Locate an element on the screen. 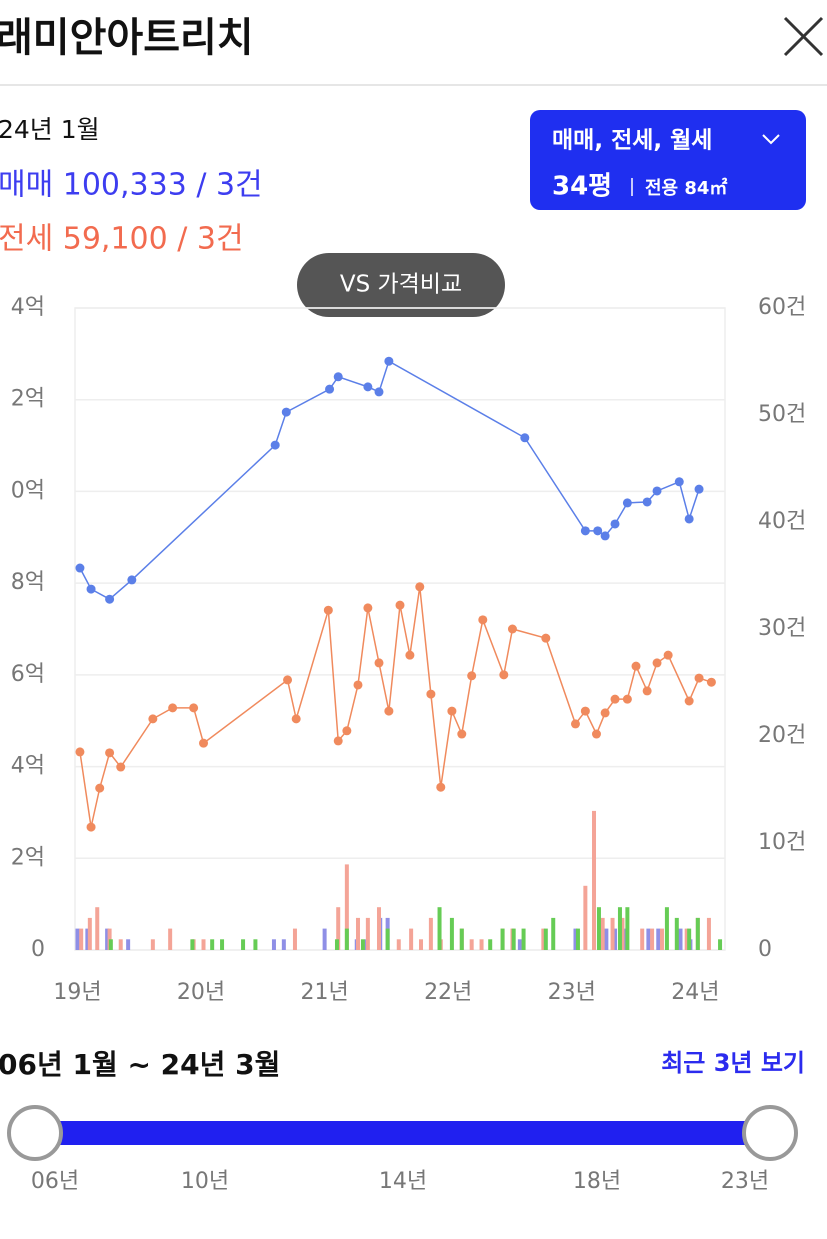 This screenshot has width=827, height=1239. filter-button: 매매, 전세, 월세 34평 전용 84㎡ is located at coordinates (668, 160).